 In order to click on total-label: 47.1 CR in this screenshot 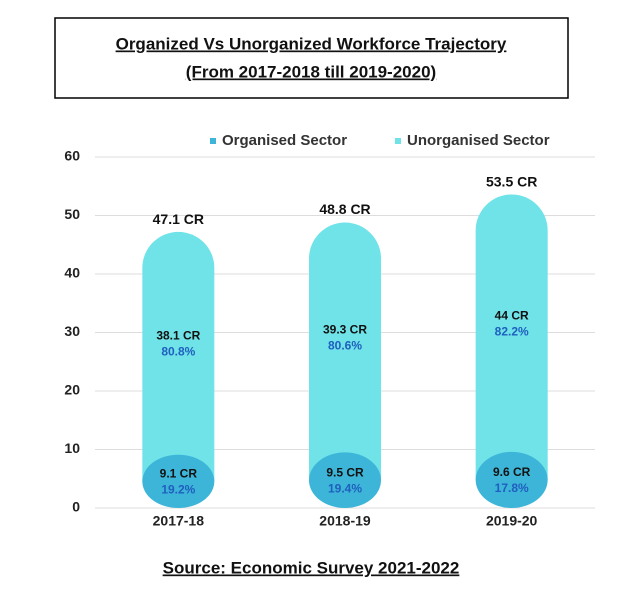, I will do `click(178, 219)`.